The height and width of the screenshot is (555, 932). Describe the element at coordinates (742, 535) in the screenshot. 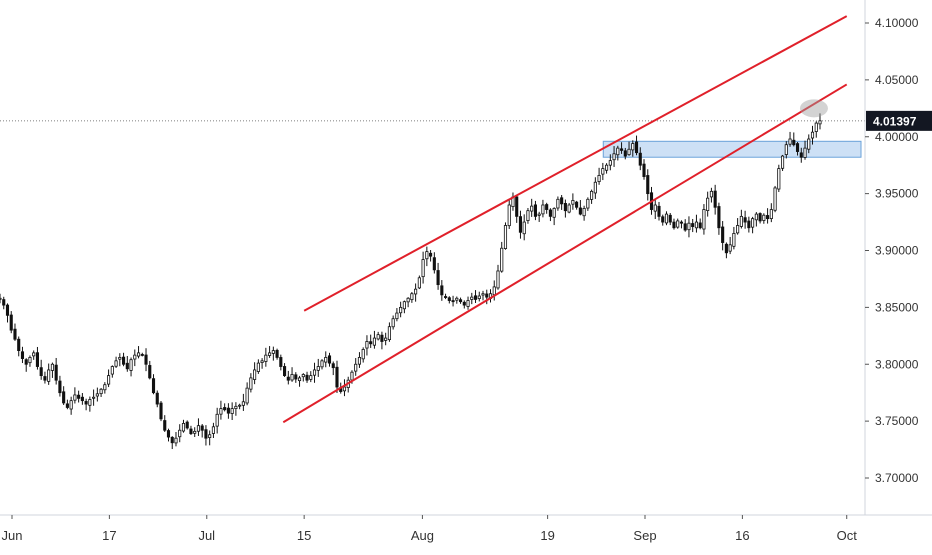

I see `x-tick-label: 16` at that location.